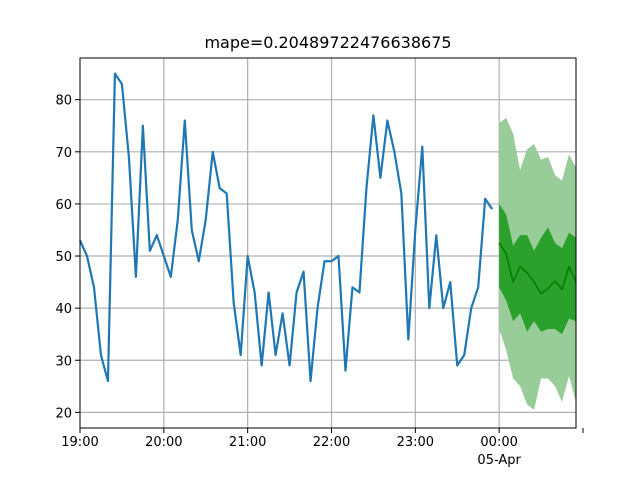 The height and width of the screenshot is (480, 640). I want to click on y-tick-label: 30, so click(63, 361).